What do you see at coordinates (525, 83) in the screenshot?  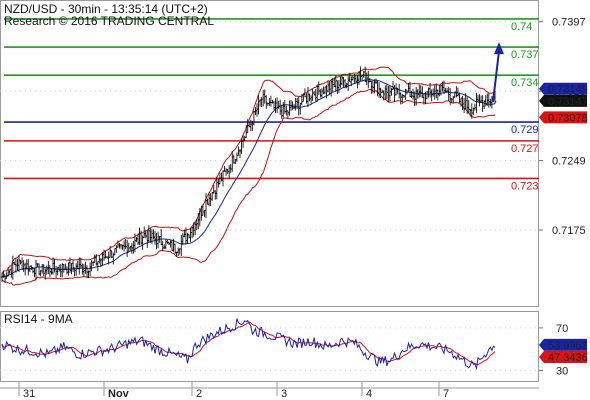 I see `level-label: 0.734` at bounding box center [525, 83].